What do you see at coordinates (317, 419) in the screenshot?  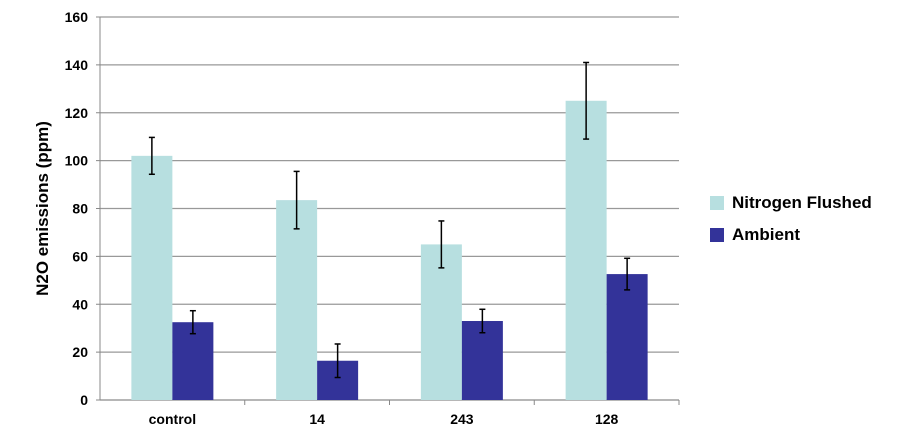 I see `x-tick-label: 14` at bounding box center [317, 419].